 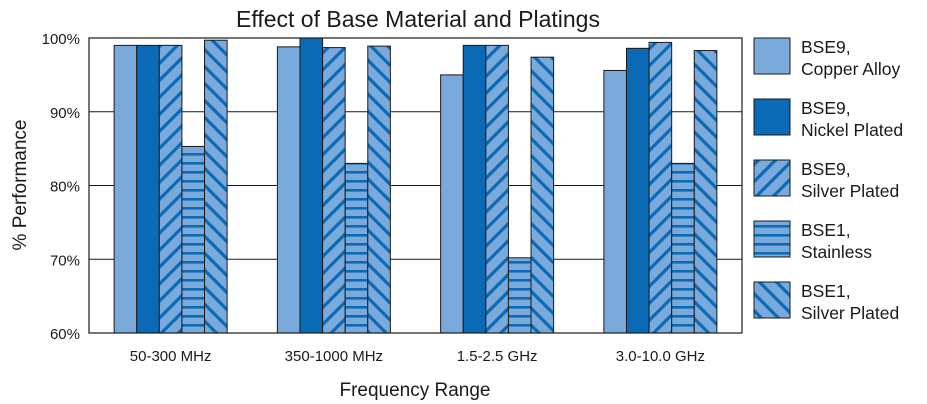 I want to click on legend-label: Stainless, so click(x=836, y=252).